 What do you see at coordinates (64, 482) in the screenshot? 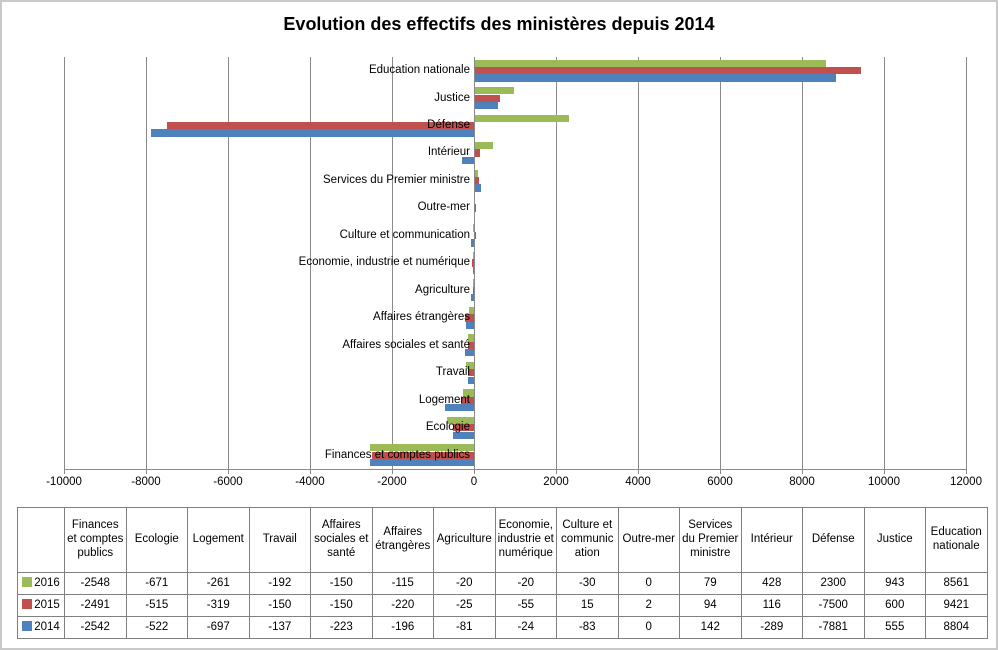
I see `x-tick-label: -10000` at bounding box center [64, 482].